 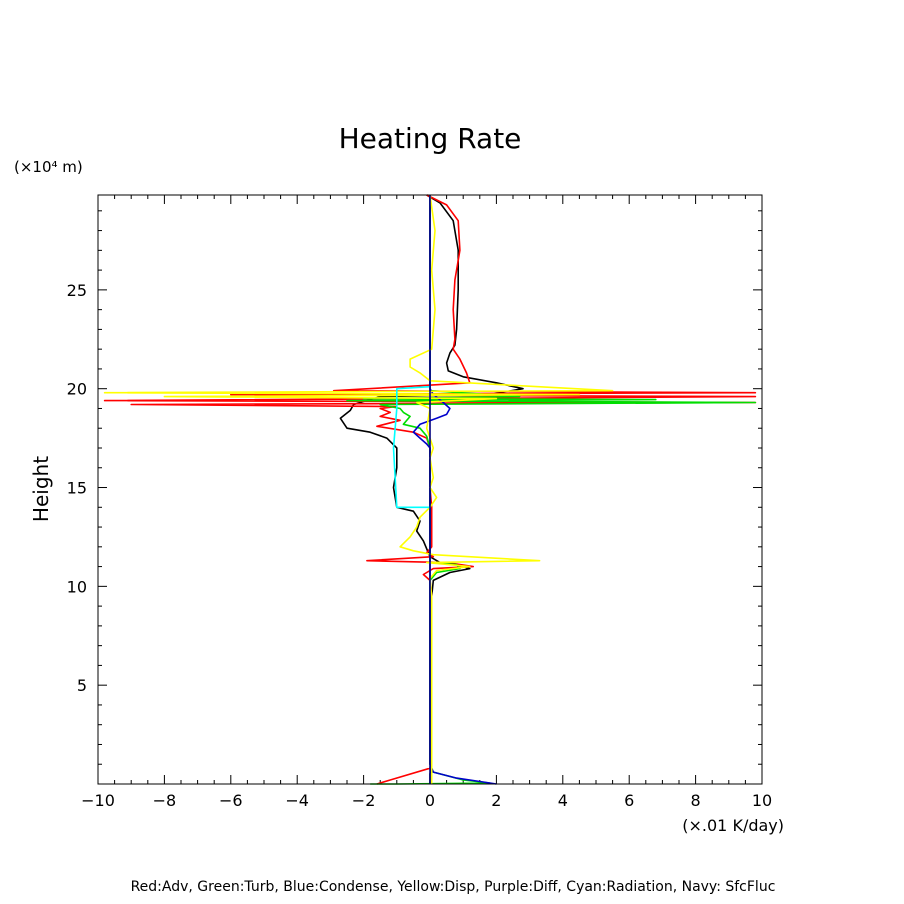 What do you see at coordinates (563, 800) in the screenshot?
I see `x-tick-label: 4` at bounding box center [563, 800].